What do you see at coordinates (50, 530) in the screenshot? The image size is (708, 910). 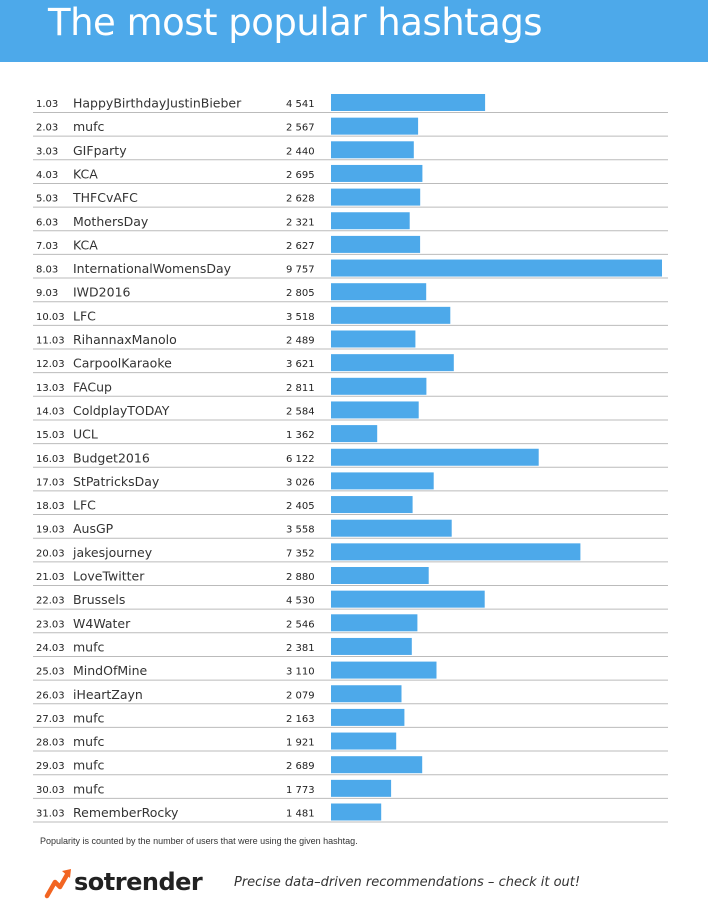 I see `row-date: 19.03` at bounding box center [50, 530].